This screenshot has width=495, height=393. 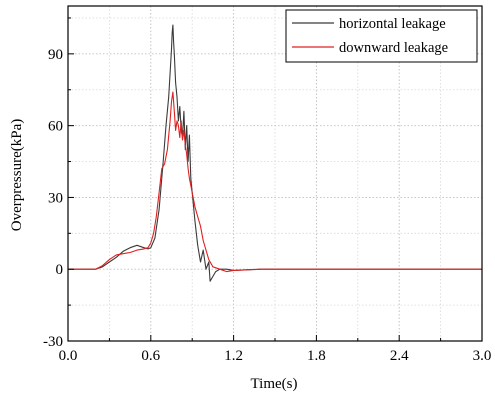 I want to click on y-axis-title: Overpressure(kPa), so click(x=17, y=175).